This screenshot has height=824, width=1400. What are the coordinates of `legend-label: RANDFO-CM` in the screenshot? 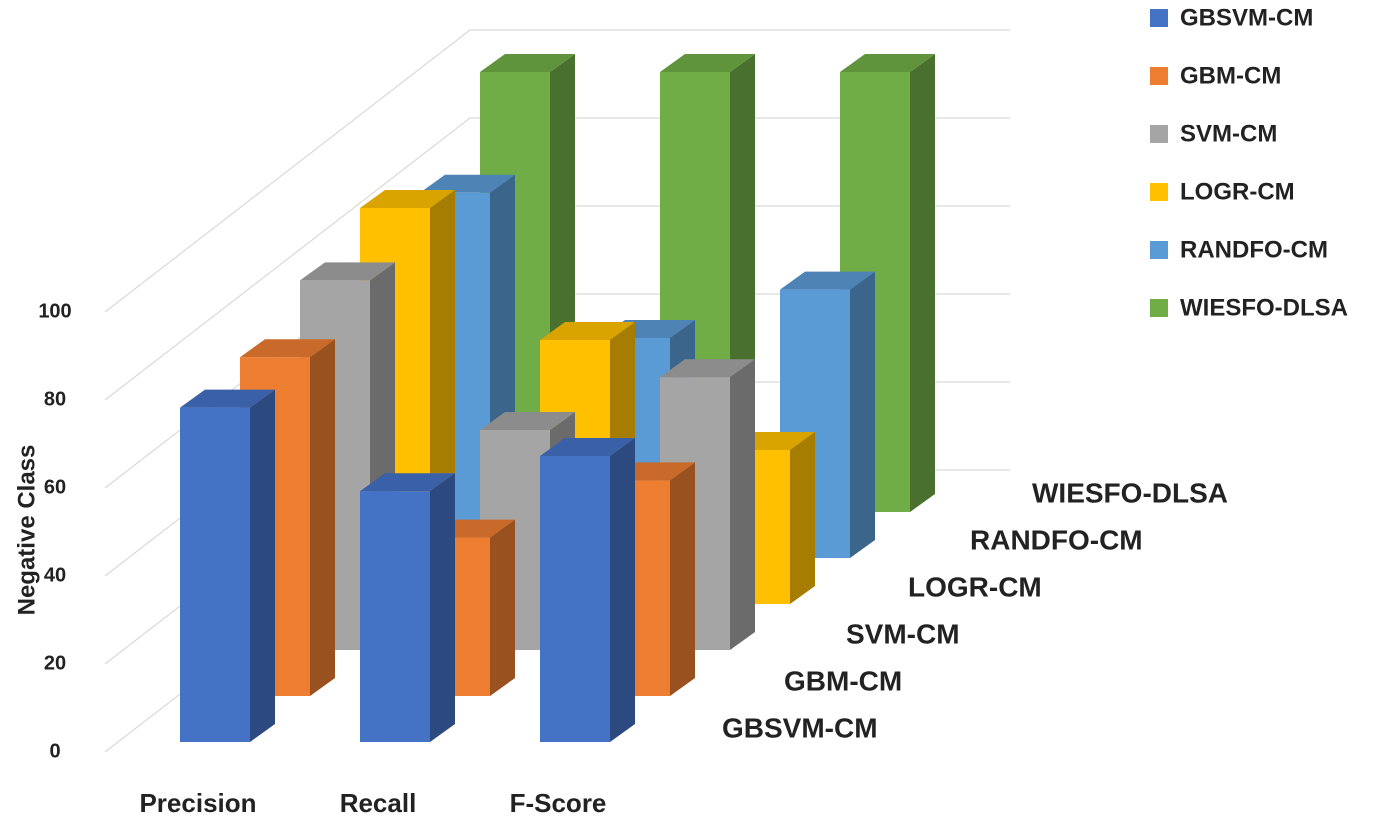 It's located at (1254, 249).